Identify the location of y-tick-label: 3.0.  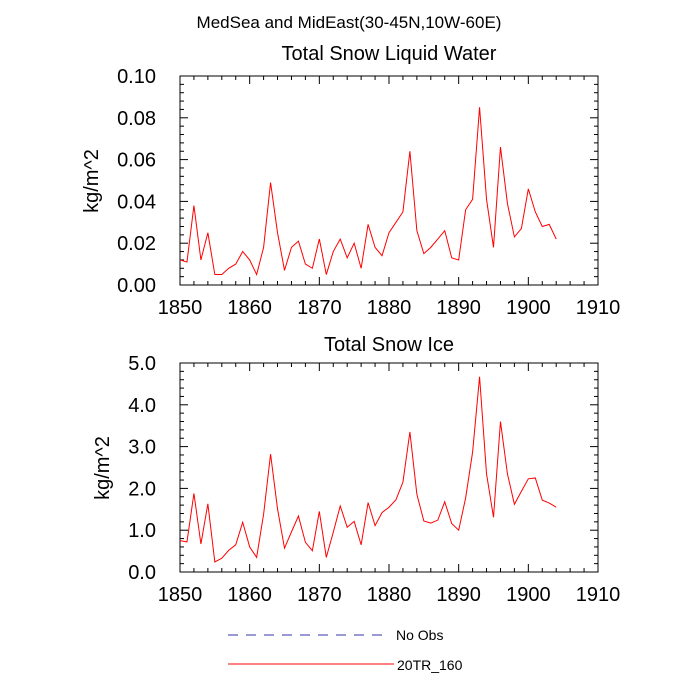
(142, 448).